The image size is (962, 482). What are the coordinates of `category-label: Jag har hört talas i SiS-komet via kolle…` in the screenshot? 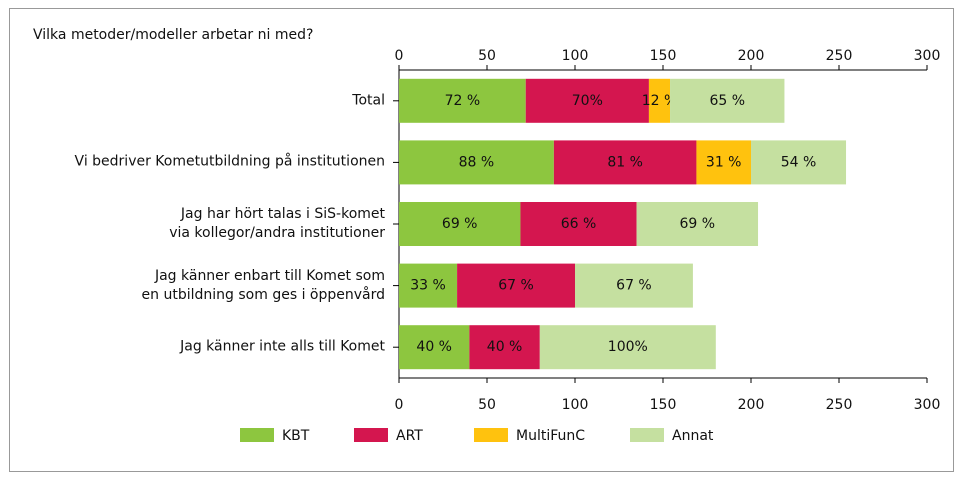 It's located at (277, 223).